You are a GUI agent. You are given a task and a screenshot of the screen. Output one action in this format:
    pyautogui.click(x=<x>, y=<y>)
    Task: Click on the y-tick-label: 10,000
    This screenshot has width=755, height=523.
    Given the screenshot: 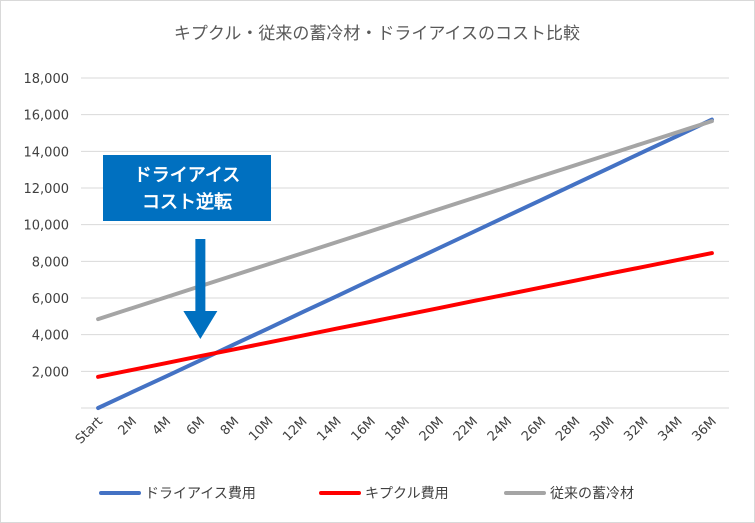 What is the action you would take?
    pyautogui.click(x=47, y=226)
    